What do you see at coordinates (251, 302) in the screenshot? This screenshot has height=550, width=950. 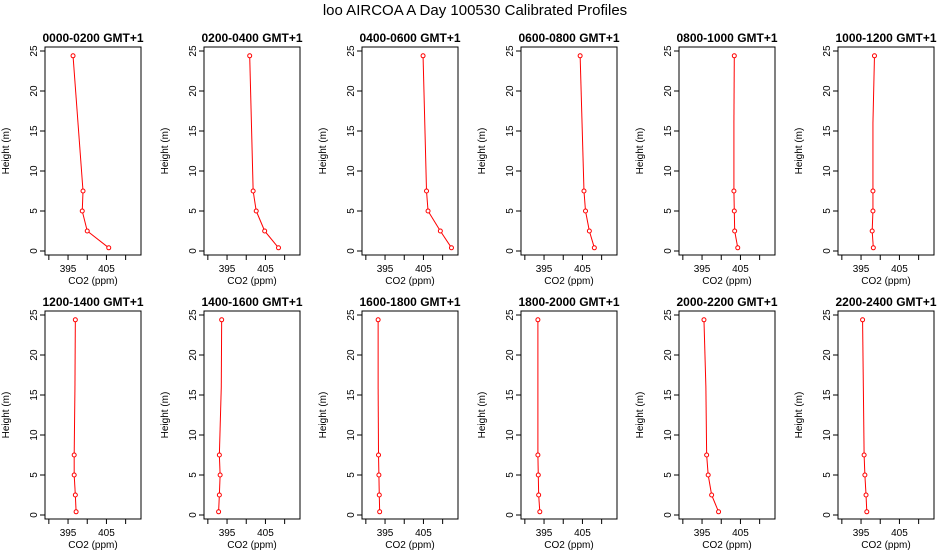 I see `panel-title: 1400-1600 GMT+1` at bounding box center [251, 302].